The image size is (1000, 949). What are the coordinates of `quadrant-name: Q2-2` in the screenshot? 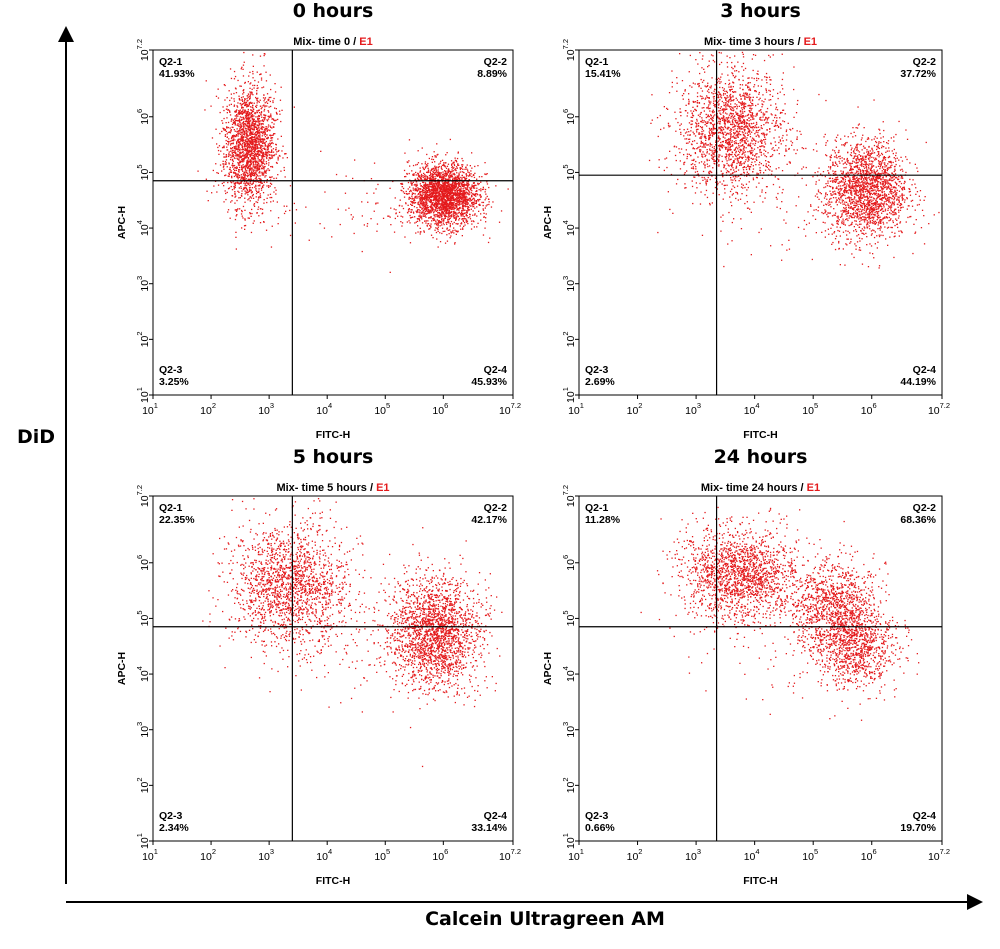 It's located at (496, 62).